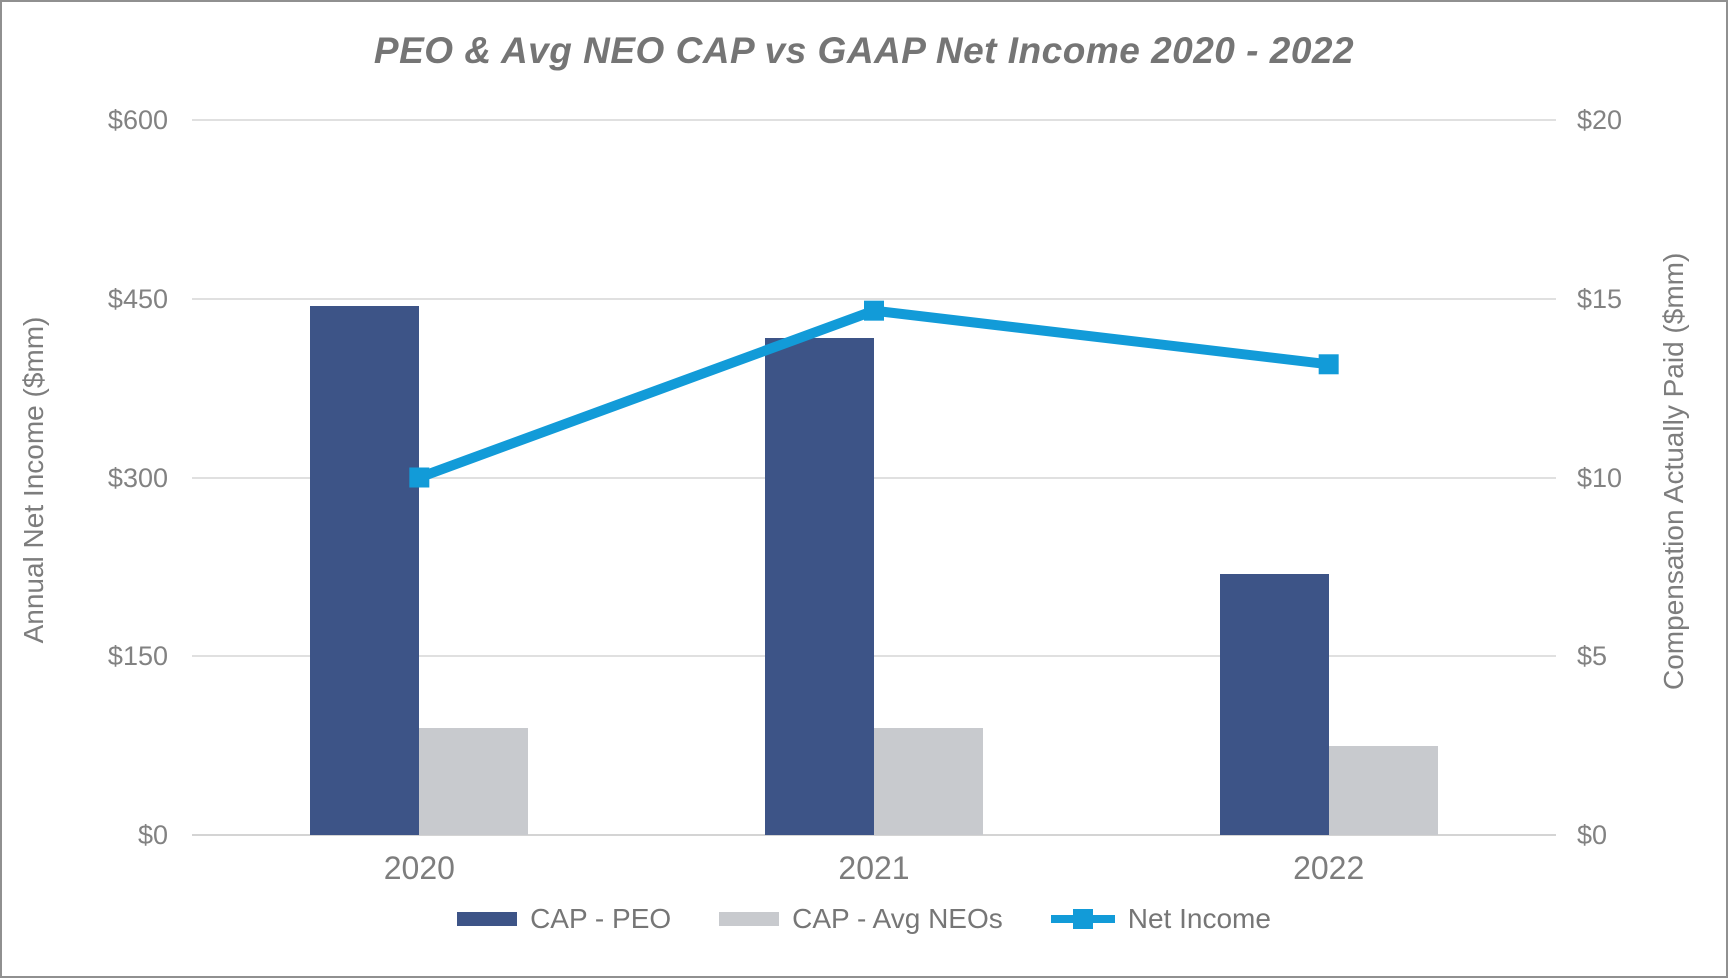 The height and width of the screenshot is (978, 1728). I want to click on legend-label: CAP - Avg NEOs, so click(897, 918).